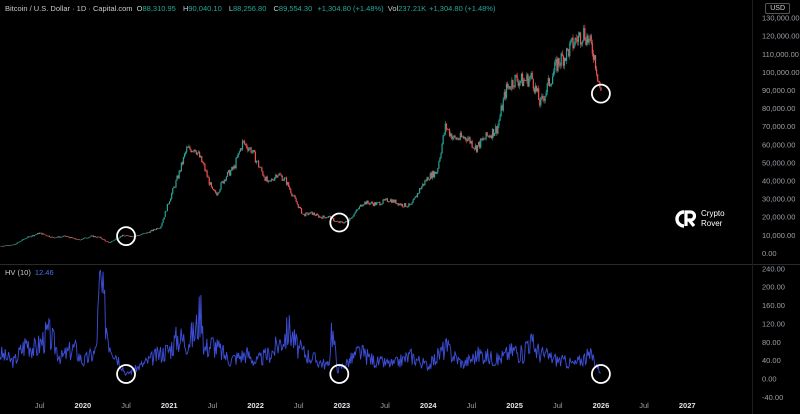 Image resolution: width=800 pixels, height=414 pixels. Describe the element at coordinates (772, 397) in the screenshot. I see `hv-tick-label: -40.00` at that location.